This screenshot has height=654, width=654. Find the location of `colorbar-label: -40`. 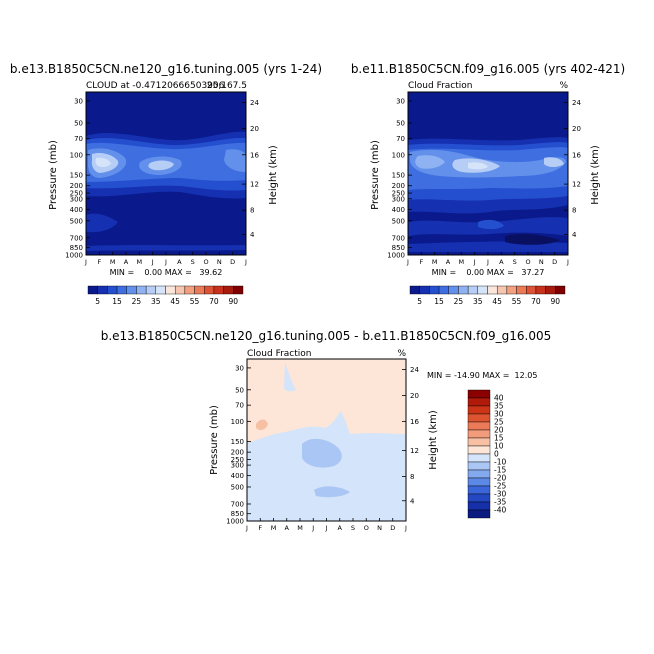

colorbar-label: -40 is located at coordinates (500, 510).